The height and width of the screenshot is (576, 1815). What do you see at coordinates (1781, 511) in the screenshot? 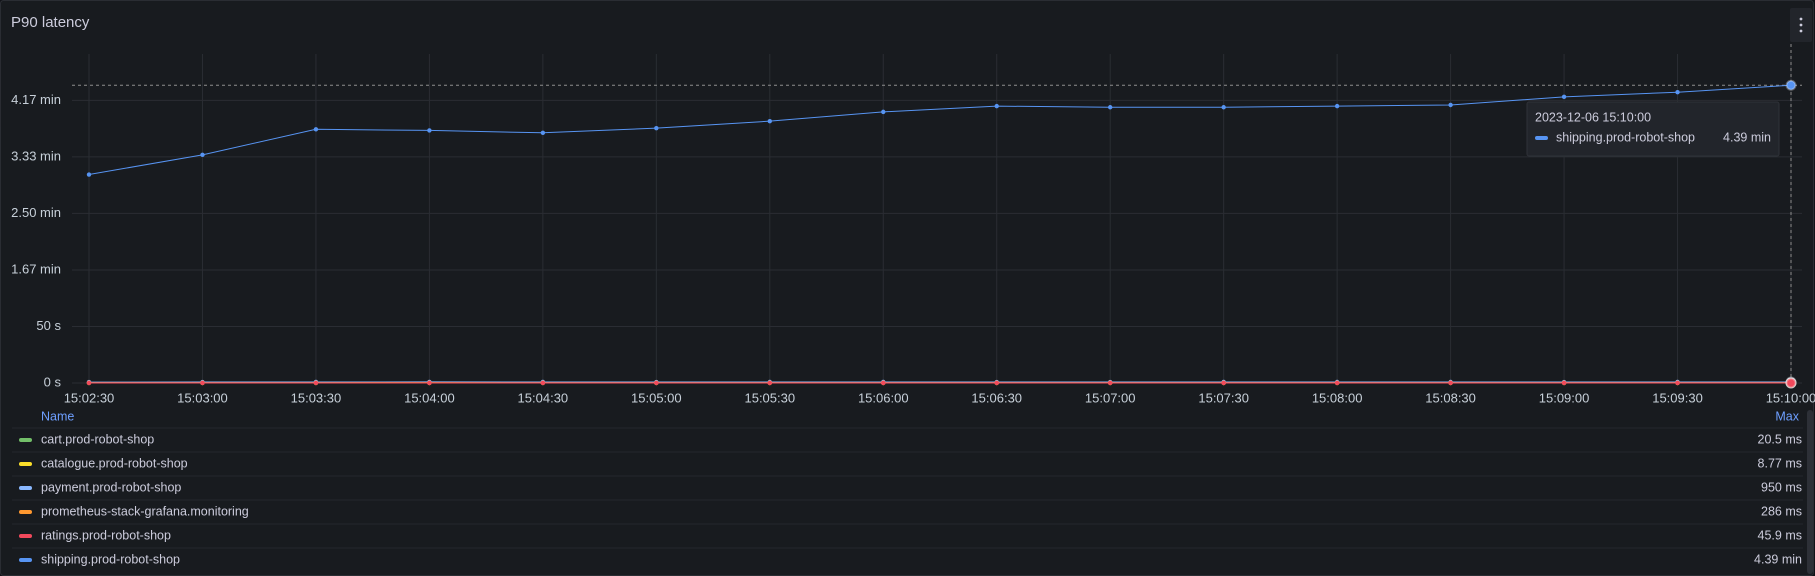
I see `legend-max: 286 ms` at bounding box center [1781, 511].